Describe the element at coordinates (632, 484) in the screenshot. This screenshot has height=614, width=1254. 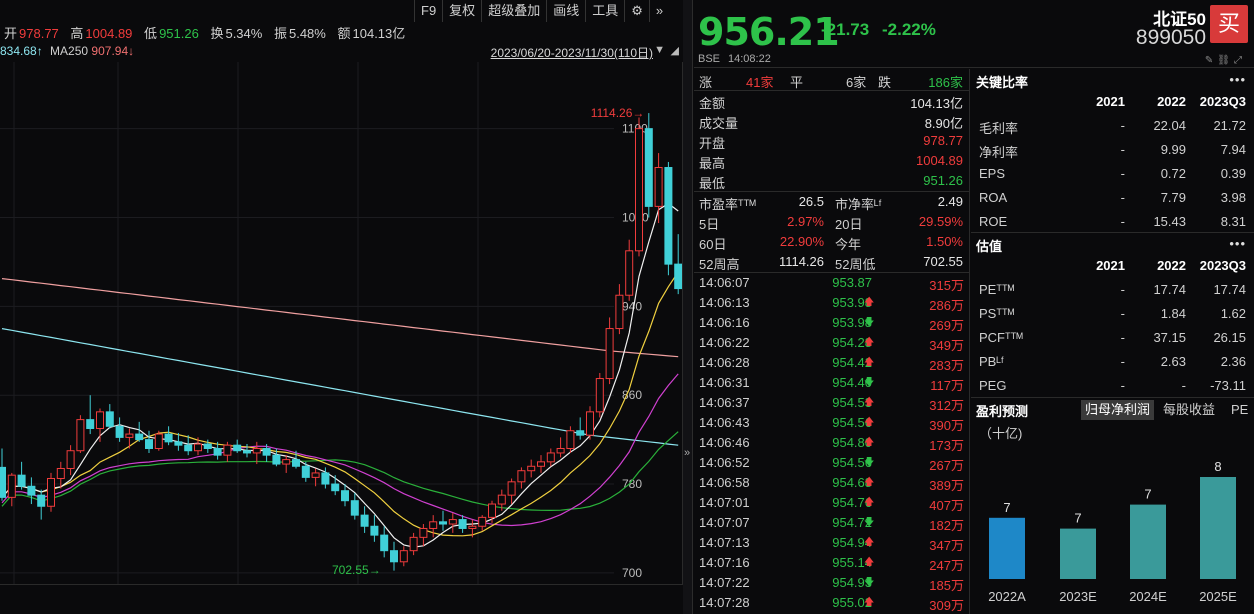
I see `y-tick-label: 780` at that location.